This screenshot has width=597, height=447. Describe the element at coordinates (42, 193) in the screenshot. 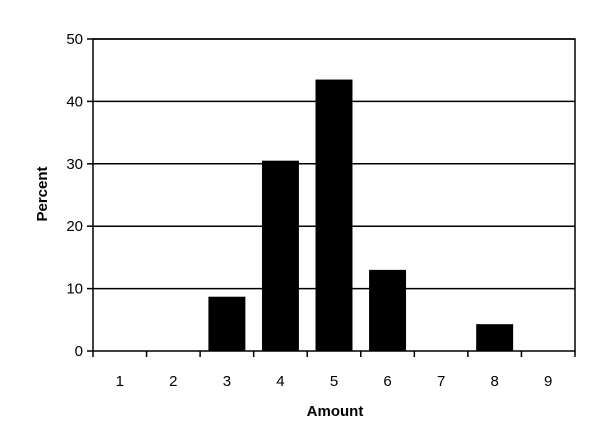

I see `y-axis-title: Percent` at that location.